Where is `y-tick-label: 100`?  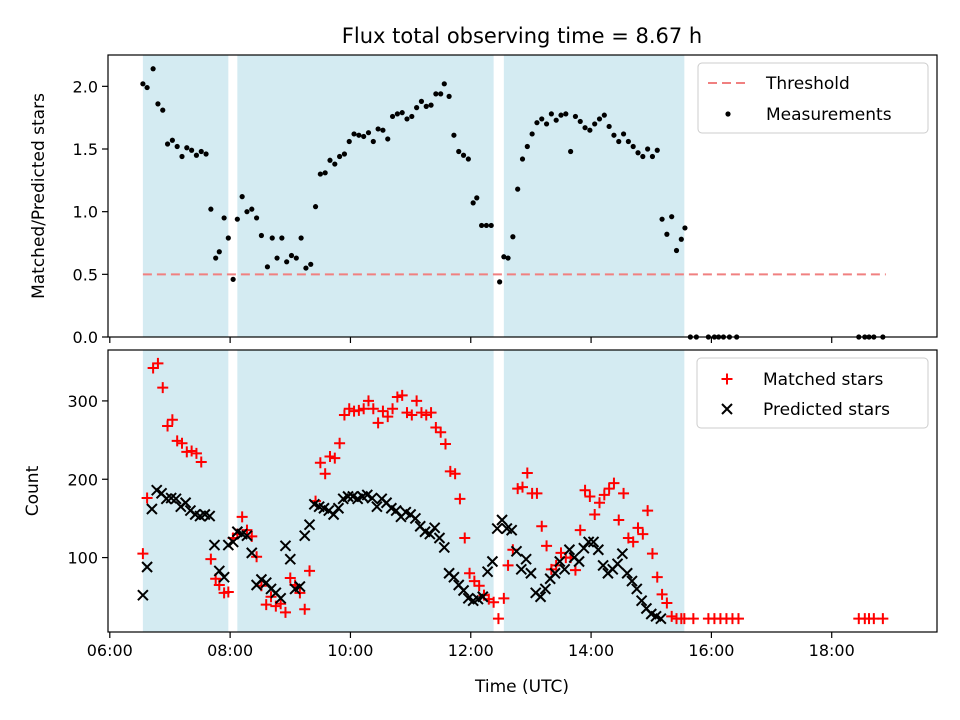
y-tick-label: 100 is located at coordinates (82, 558).